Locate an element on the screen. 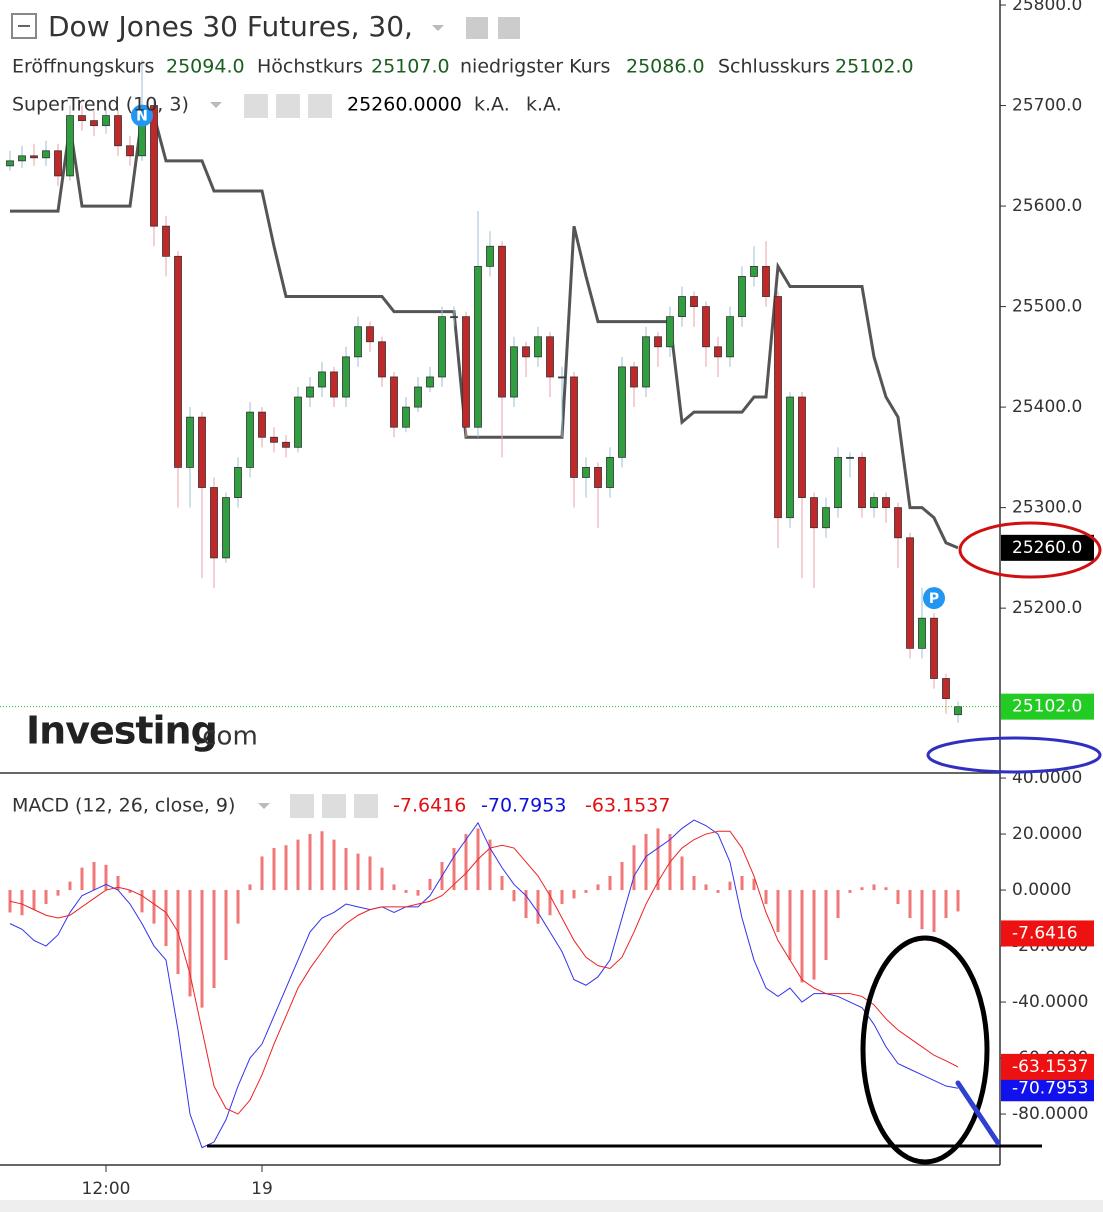 This screenshot has width=1103, height=1212. y-tick-label: 25300.0 is located at coordinates (1047, 508).